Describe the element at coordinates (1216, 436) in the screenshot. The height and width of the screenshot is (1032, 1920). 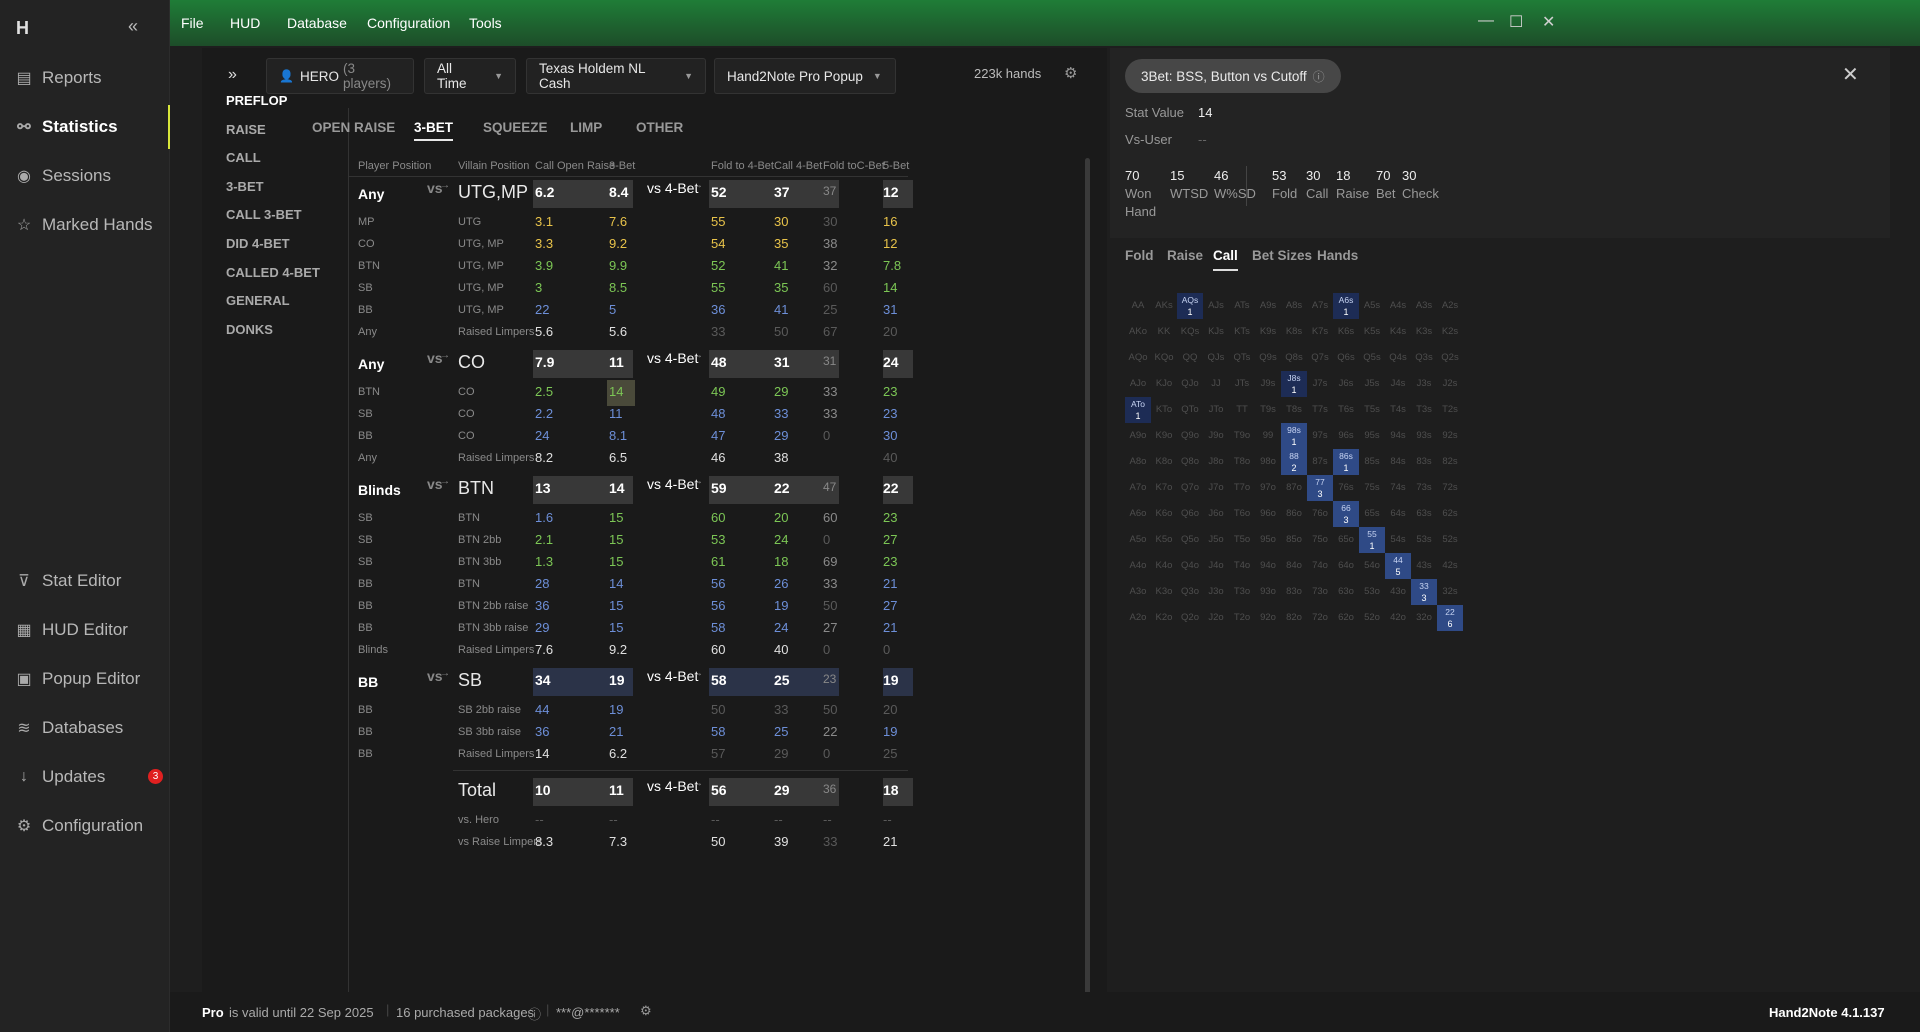
I see `hand-cell: J9o` at that location.